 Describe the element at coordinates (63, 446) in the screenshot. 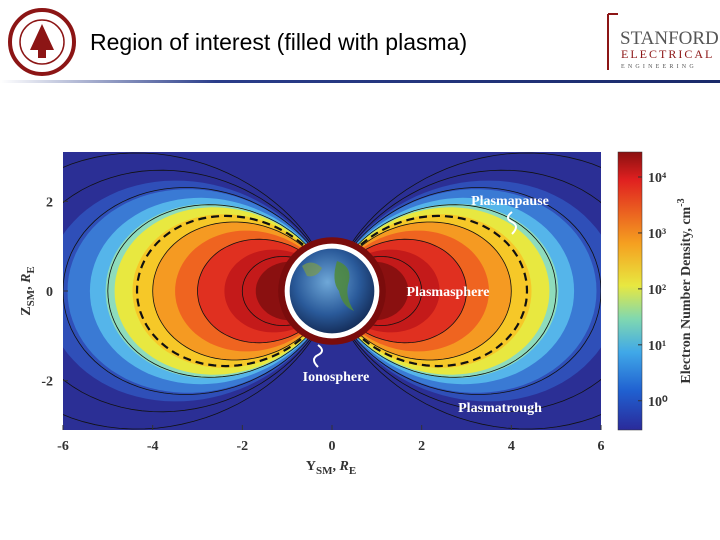

I see `x-tick-label: -6` at that location.